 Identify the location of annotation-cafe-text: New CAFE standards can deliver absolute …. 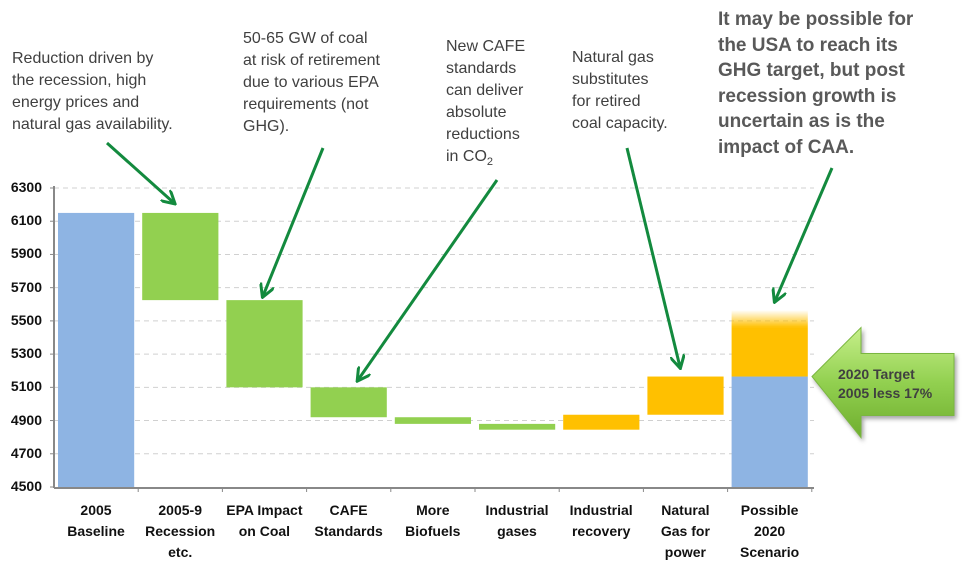
(486, 101).